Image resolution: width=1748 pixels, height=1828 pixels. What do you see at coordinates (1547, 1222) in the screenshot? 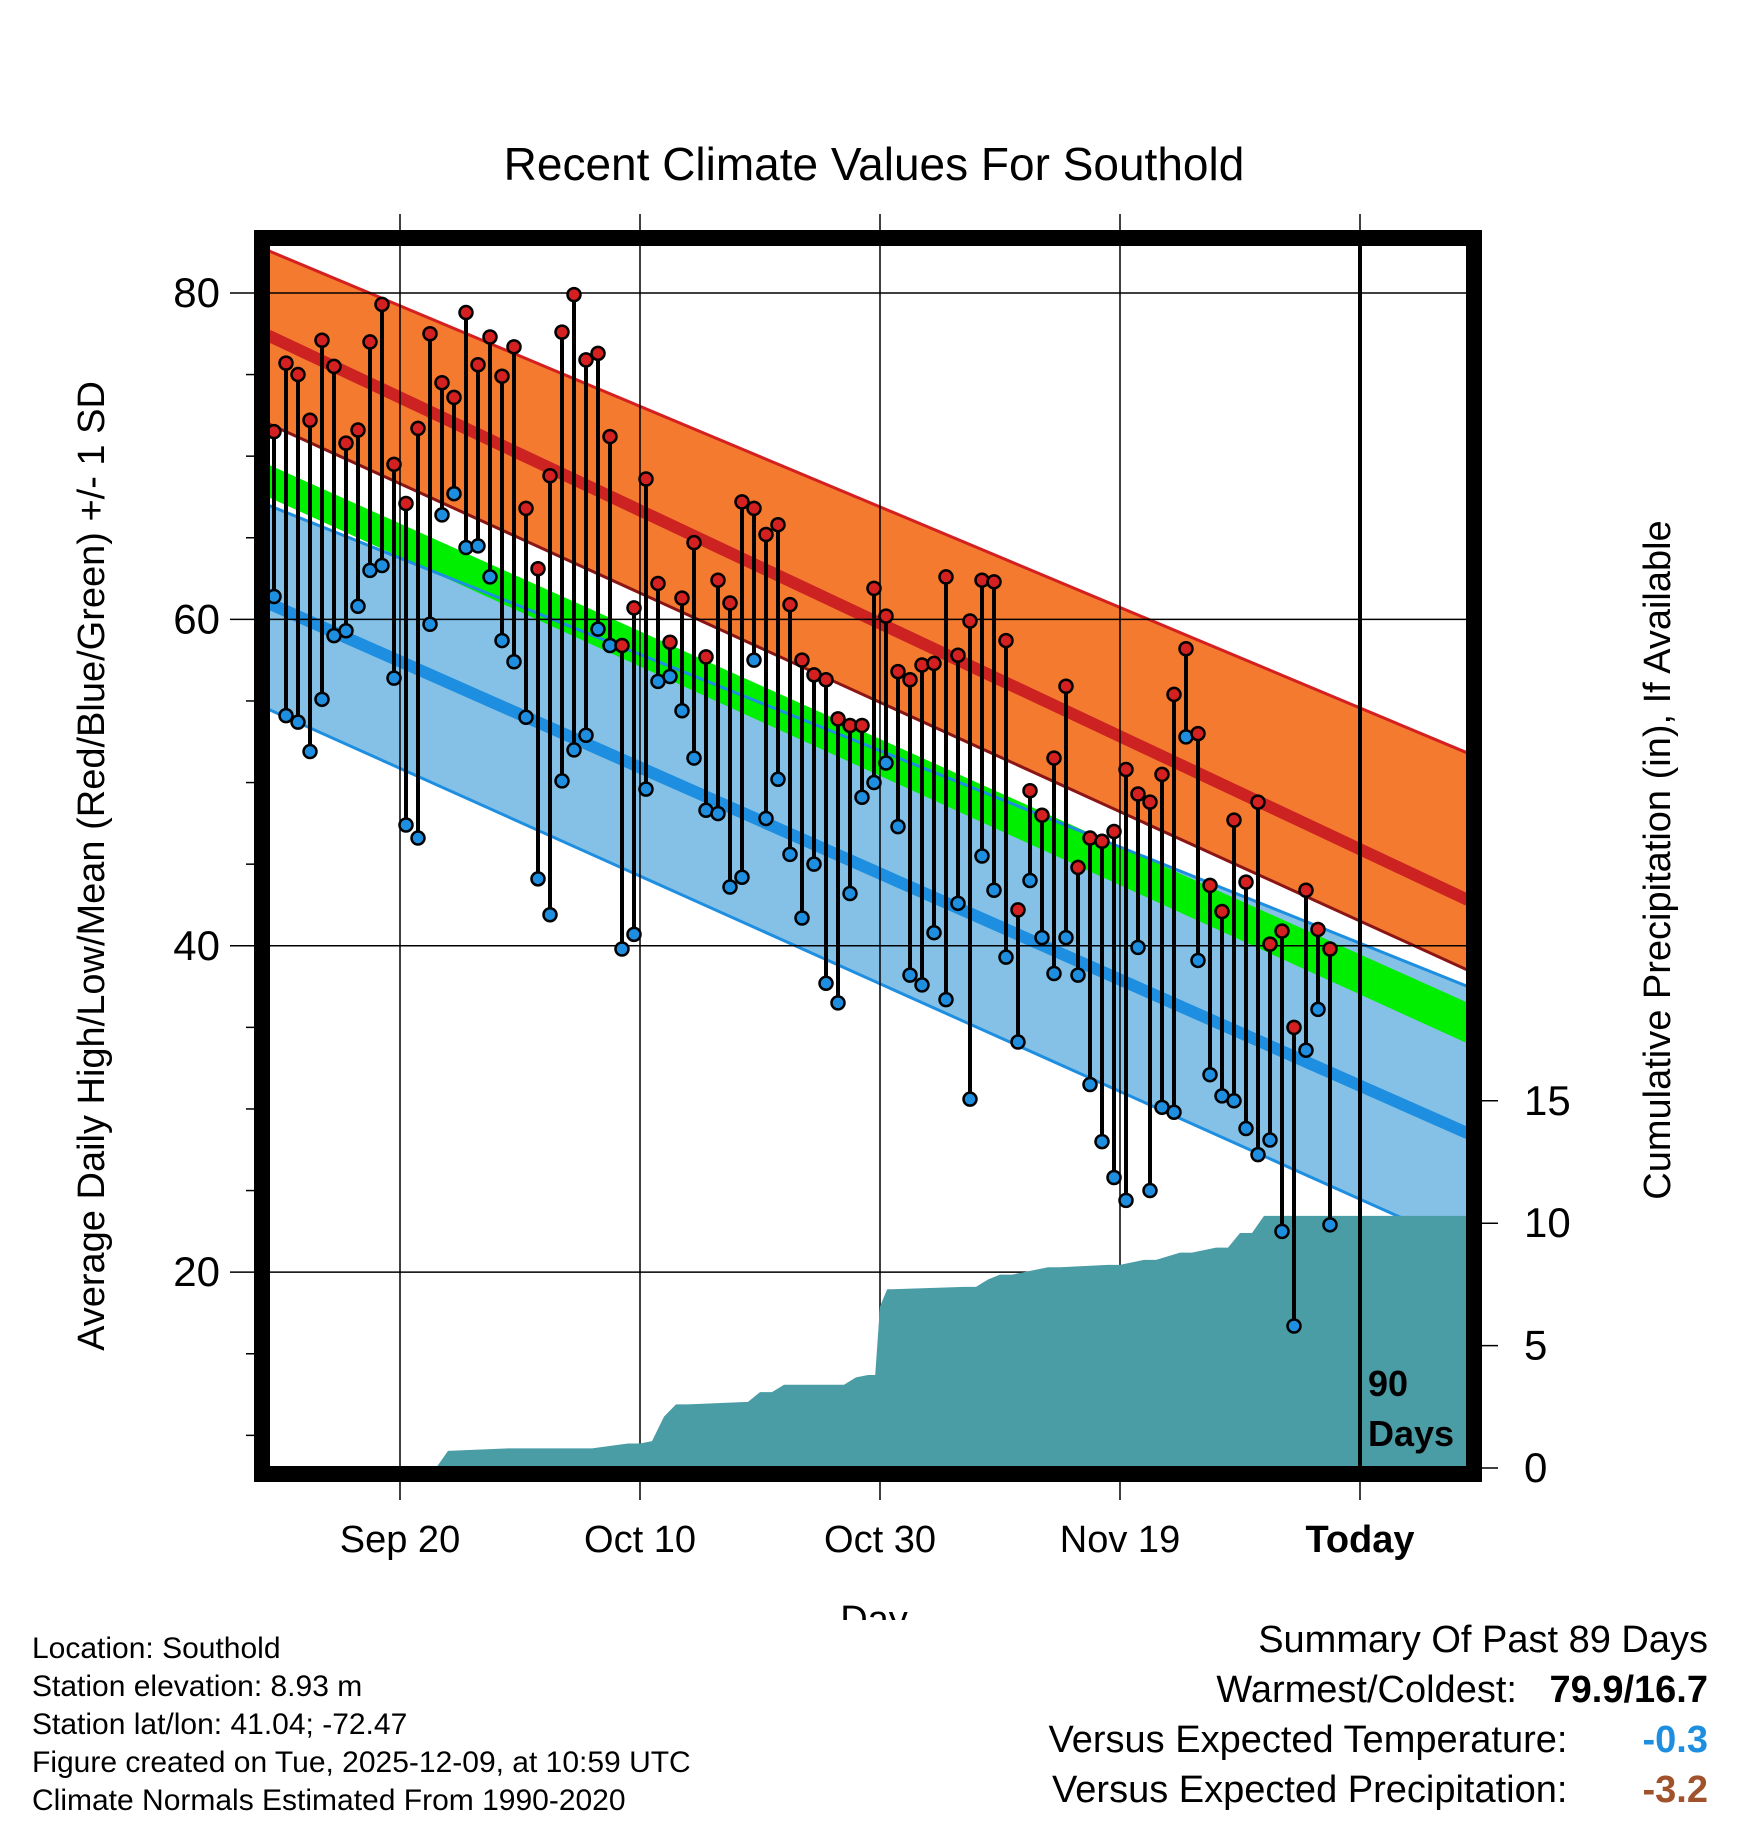
I see `y2-tick-label: 10` at bounding box center [1547, 1222].